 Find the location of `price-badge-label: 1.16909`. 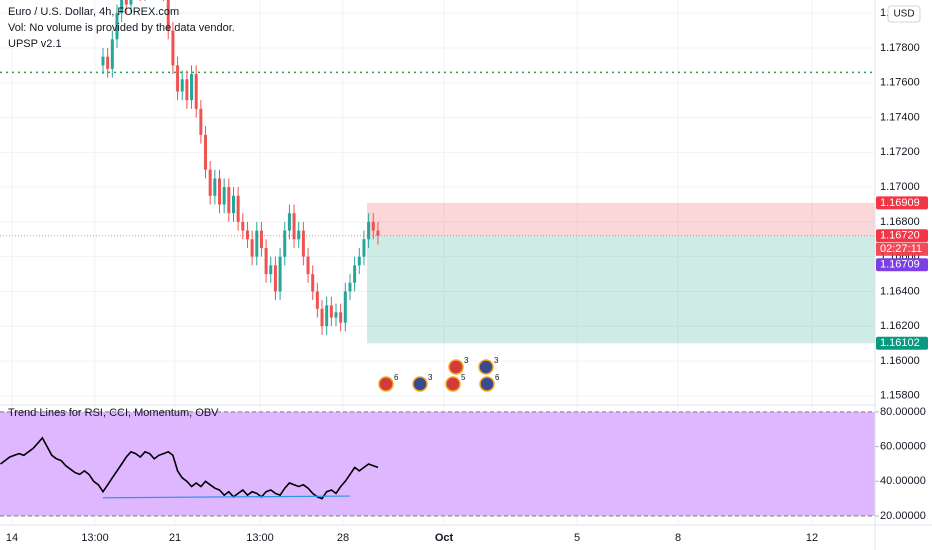

price-badge-label: 1.16909 is located at coordinates (900, 203).